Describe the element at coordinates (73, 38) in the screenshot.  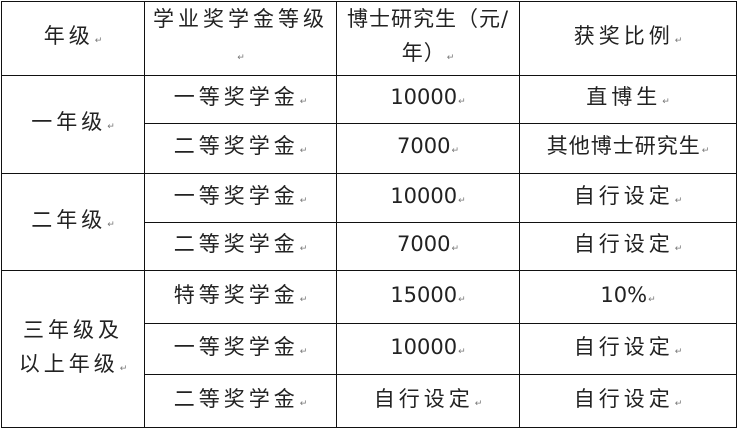
I see `header-grade: 年级` at that location.